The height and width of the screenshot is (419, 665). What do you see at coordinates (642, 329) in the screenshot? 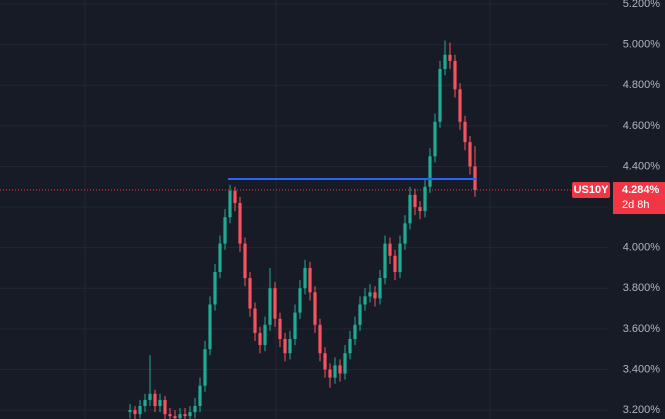
I see `y-tick-label: 3.600%` at bounding box center [642, 329].